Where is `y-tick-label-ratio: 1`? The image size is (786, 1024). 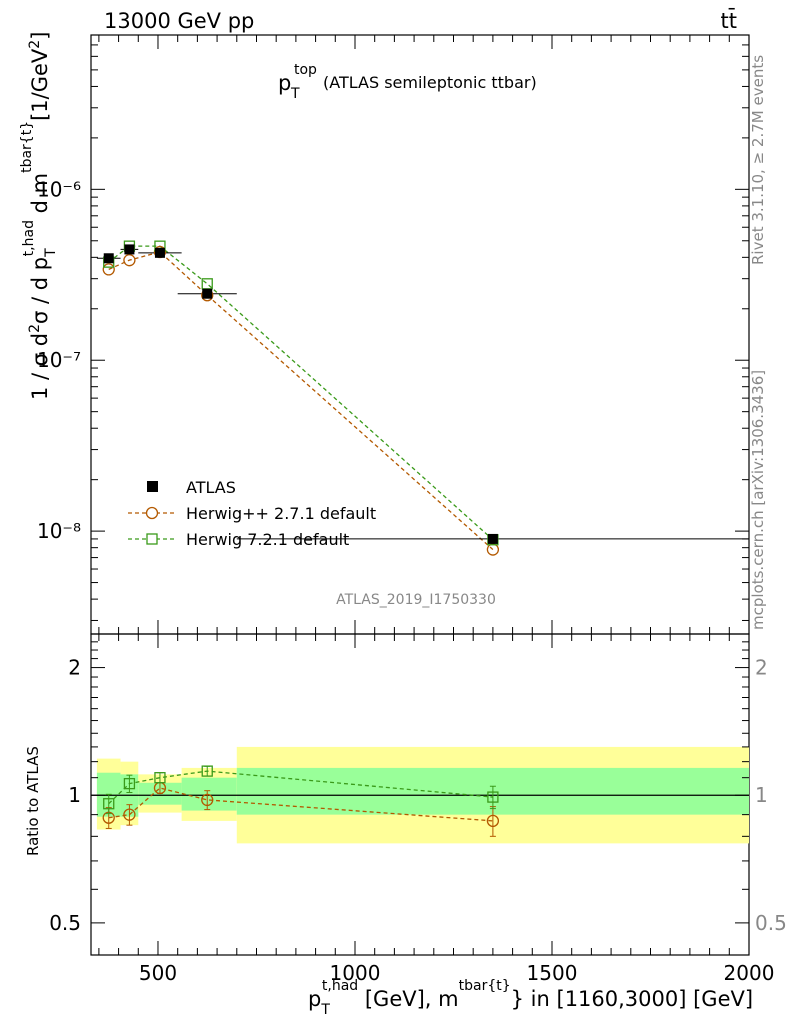
y-tick-label-ratio: 1 is located at coordinates (74, 795).